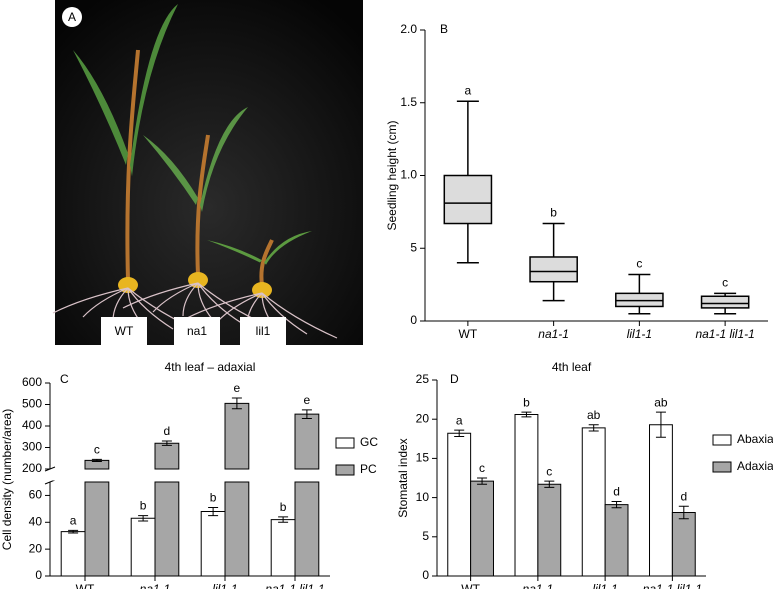  Describe the element at coordinates (408, 175) in the screenshot. I see `y-tick-label: 1.0` at that location.